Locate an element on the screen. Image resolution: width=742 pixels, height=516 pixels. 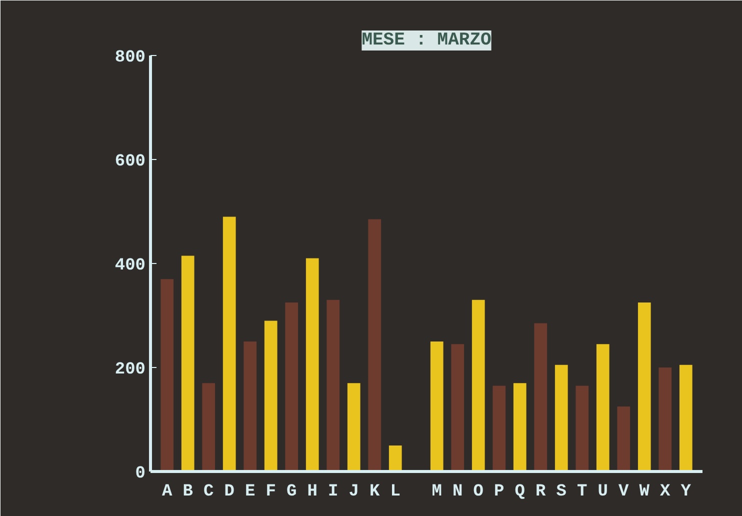
y-tick-label: 200 is located at coordinates (130, 370).